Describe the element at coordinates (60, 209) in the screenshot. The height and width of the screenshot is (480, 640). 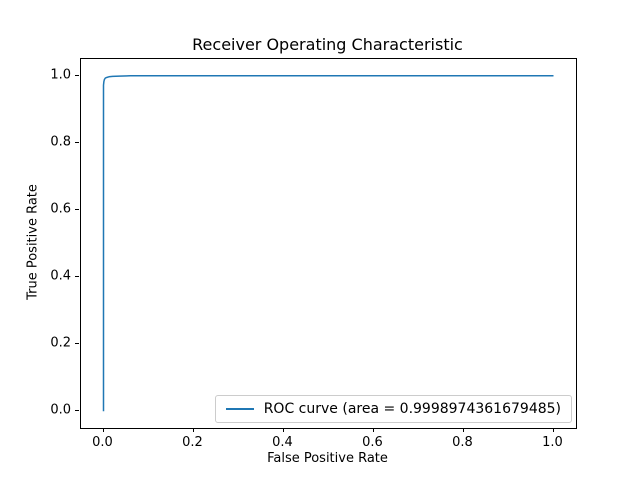
I see `y-tick-label: 0.6` at that location.